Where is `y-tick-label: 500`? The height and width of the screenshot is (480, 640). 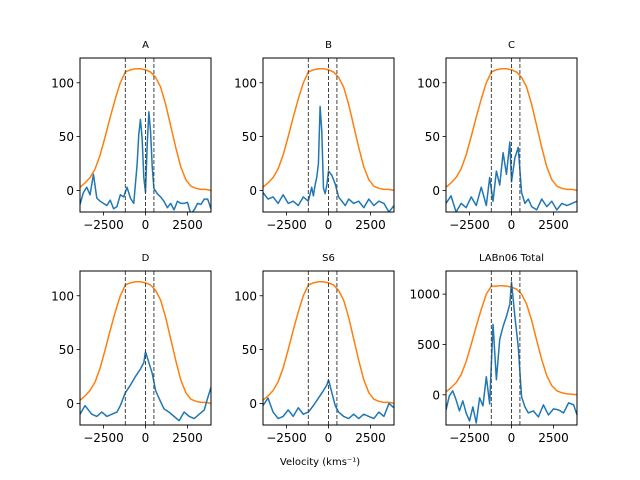
y-tick-label: 500 is located at coordinates (428, 345).